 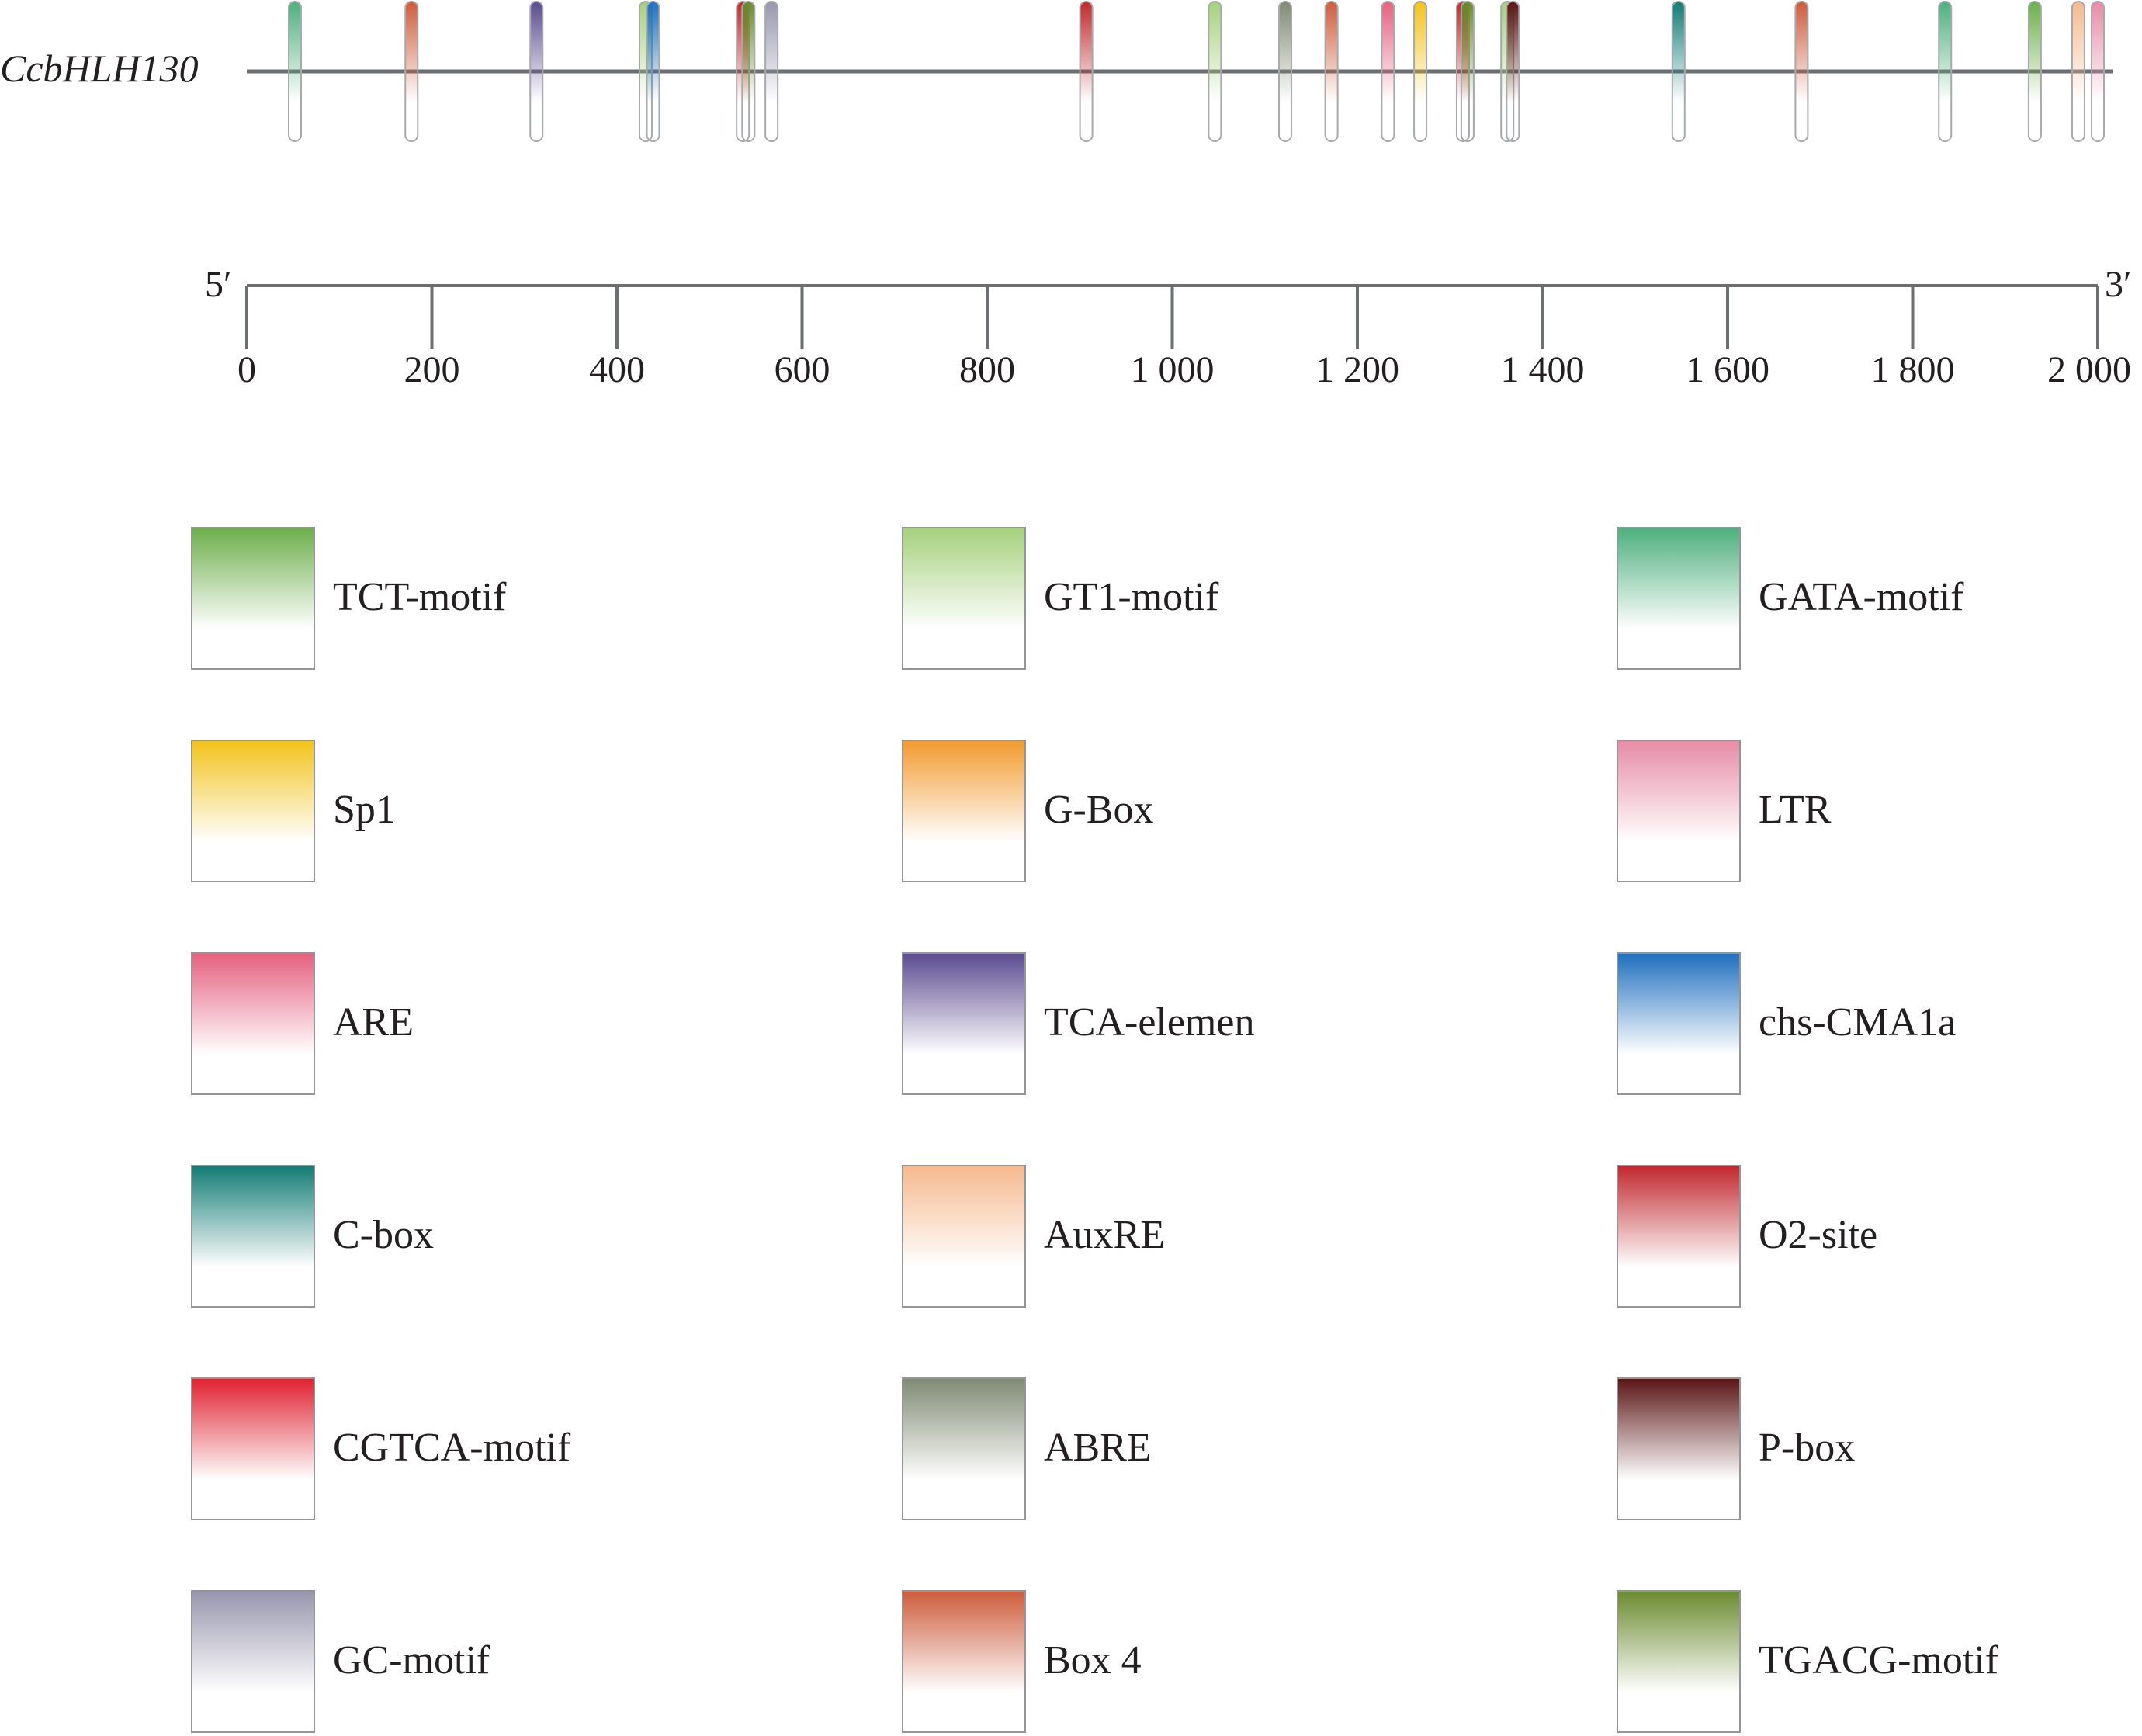 What do you see at coordinates (420, 597) in the screenshot?
I see `legend-label-tct-motif: TCT-motif` at bounding box center [420, 597].